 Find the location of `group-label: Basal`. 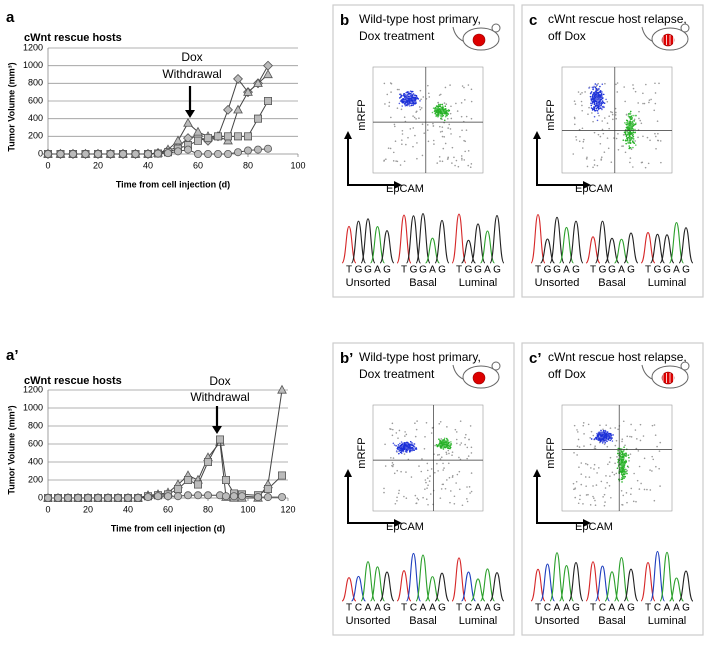

group-label: Basal is located at coordinates (612, 621).